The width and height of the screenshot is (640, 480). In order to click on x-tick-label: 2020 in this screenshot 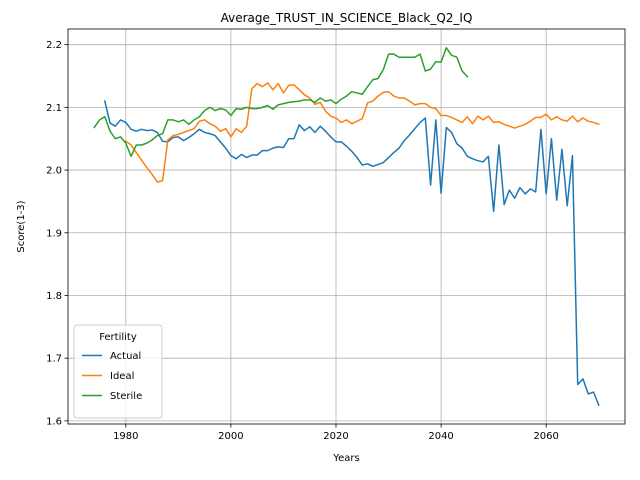, I will do `click(335, 436)`.